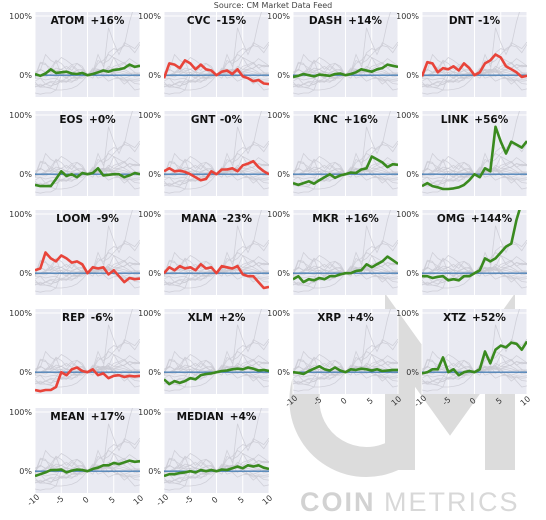  What do you see at coordinates (102, 120) in the screenshot?
I see `panel-title-change: +0%` at bounding box center [102, 120].